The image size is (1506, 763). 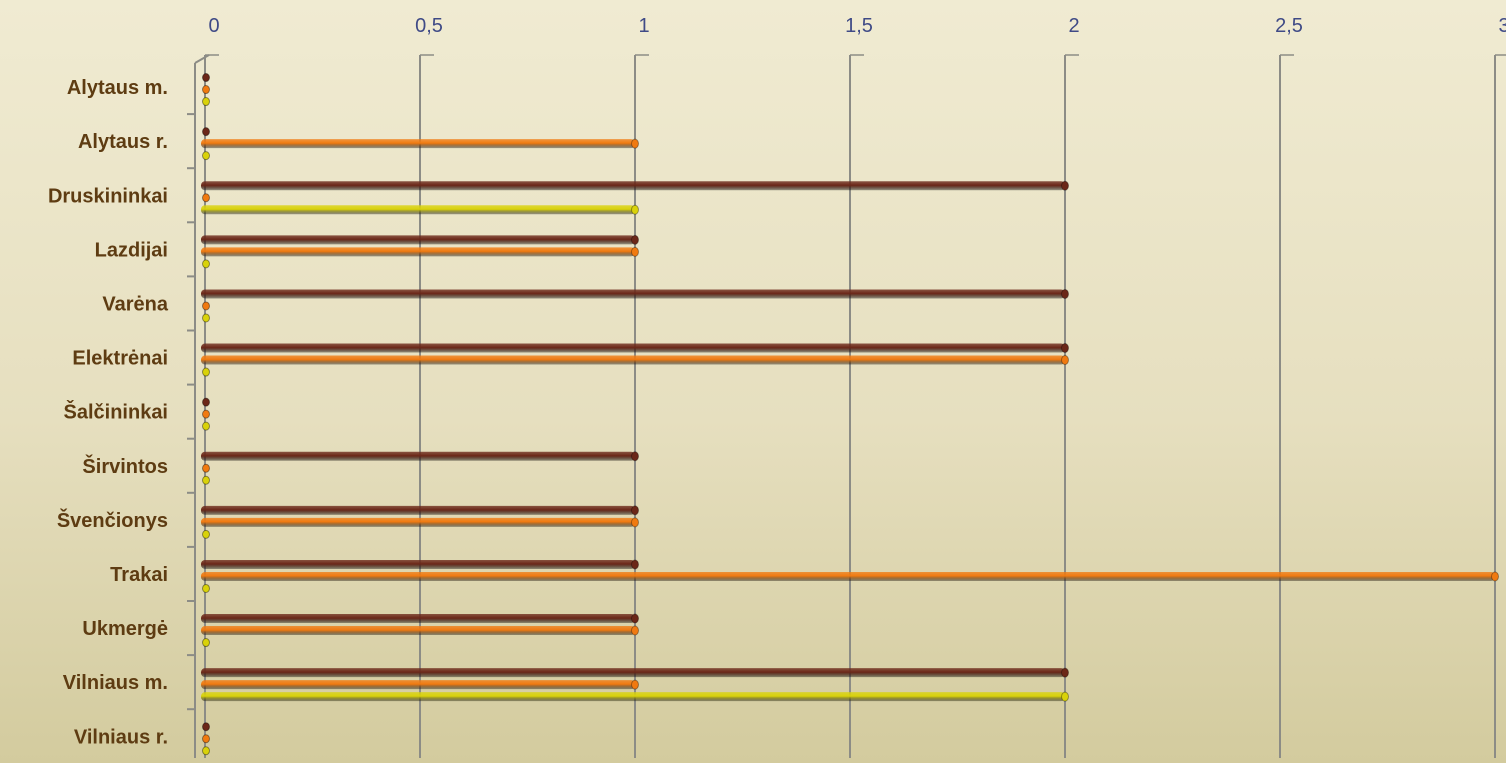 What do you see at coordinates (115, 683) in the screenshot?
I see `category-label: Vilniaus m.` at bounding box center [115, 683].